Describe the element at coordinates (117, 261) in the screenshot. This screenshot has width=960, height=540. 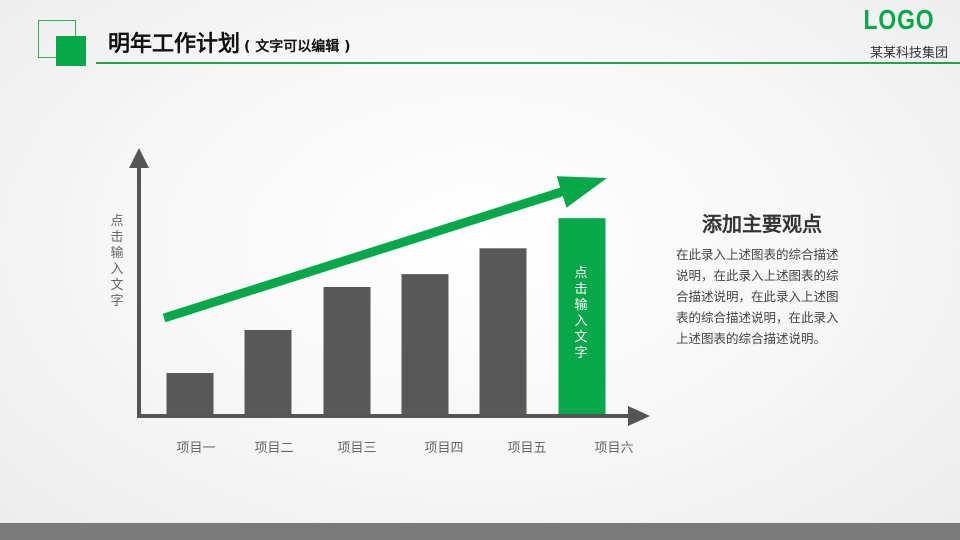
I see `y-axis-label: 点击输入文字` at that location.